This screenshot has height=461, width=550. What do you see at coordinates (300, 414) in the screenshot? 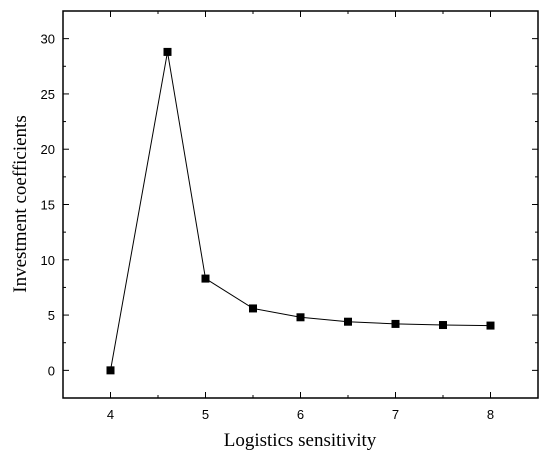
I see `x-tick-label: 6` at bounding box center [300, 414].